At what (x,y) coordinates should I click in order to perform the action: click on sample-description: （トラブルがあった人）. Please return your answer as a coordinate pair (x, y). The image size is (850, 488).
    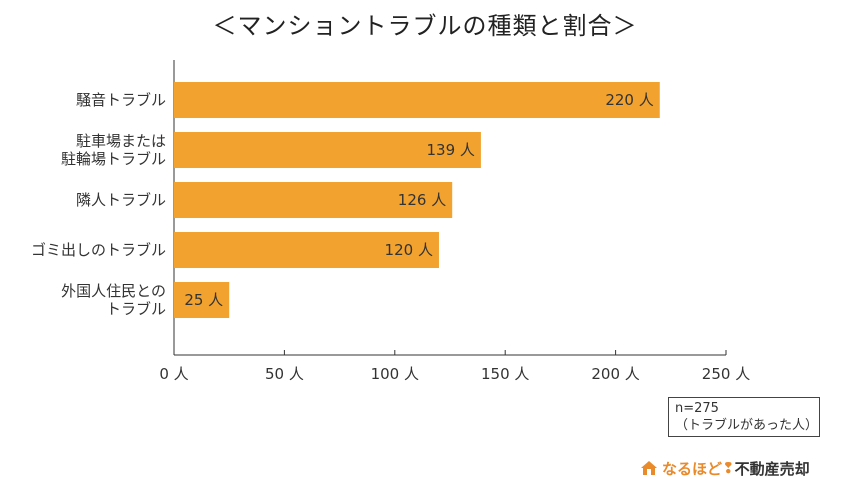
    Looking at the image, I should click on (747, 425).